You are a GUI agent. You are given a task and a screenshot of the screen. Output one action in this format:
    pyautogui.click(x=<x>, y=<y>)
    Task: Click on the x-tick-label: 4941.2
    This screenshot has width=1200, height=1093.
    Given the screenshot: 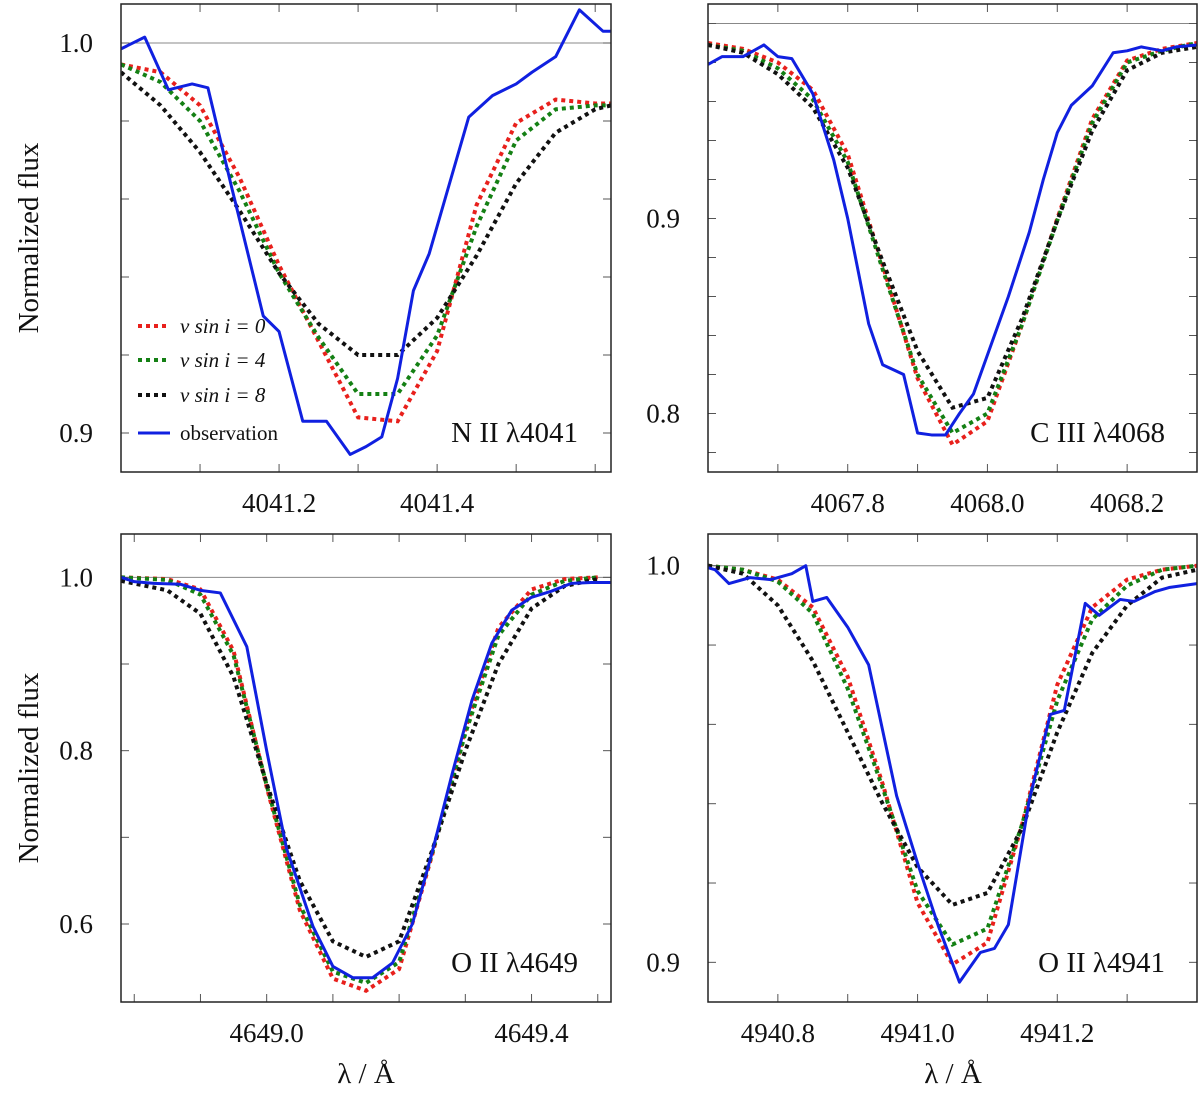 What is the action you would take?
    pyautogui.click(x=1057, y=1033)
    